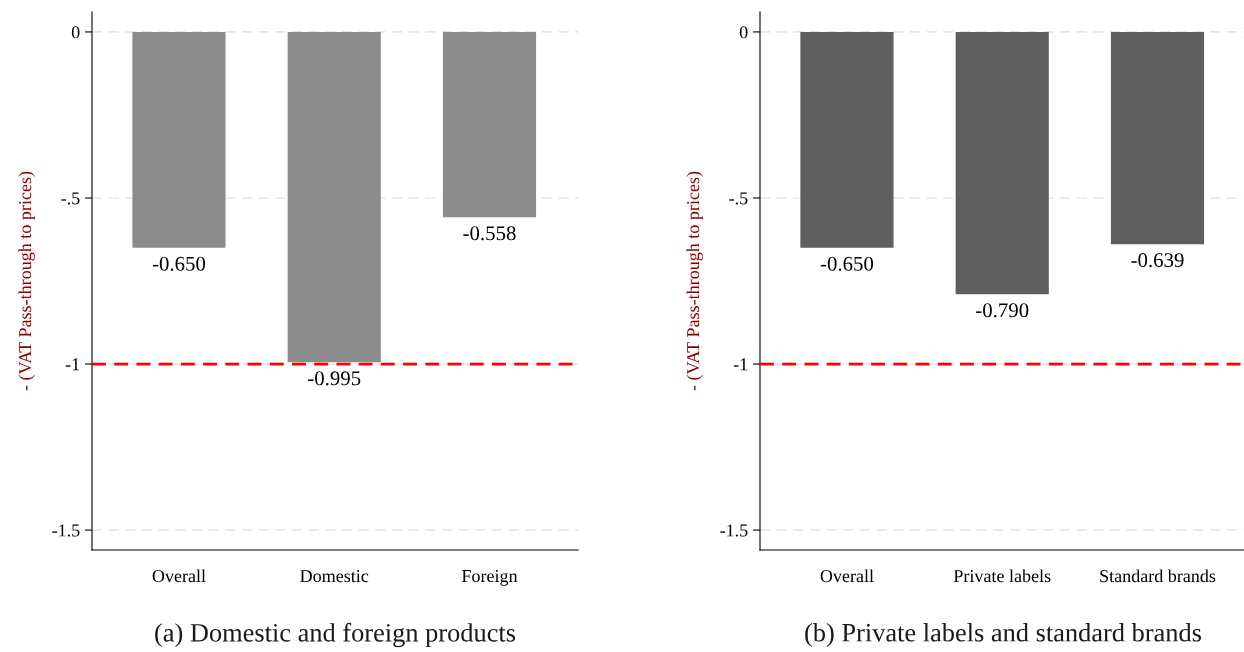  What do you see at coordinates (489, 233) in the screenshot?
I see `data-label: -0.558` at bounding box center [489, 233].